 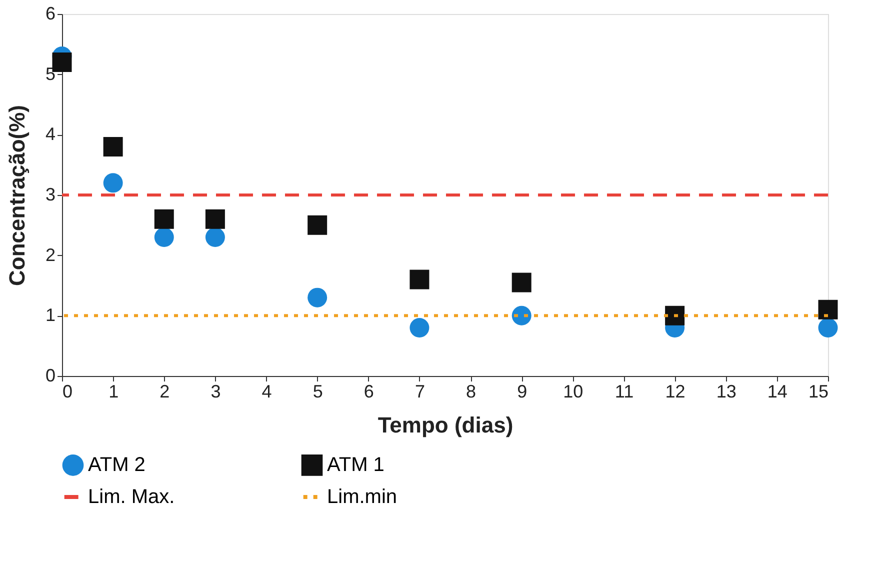 I want to click on x-tick-label: 3, so click(x=215, y=392).